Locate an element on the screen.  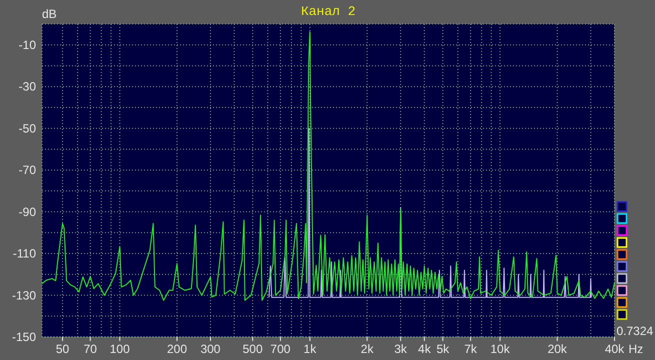
y-tick-label: -150 is located at coordinates (24, 337).